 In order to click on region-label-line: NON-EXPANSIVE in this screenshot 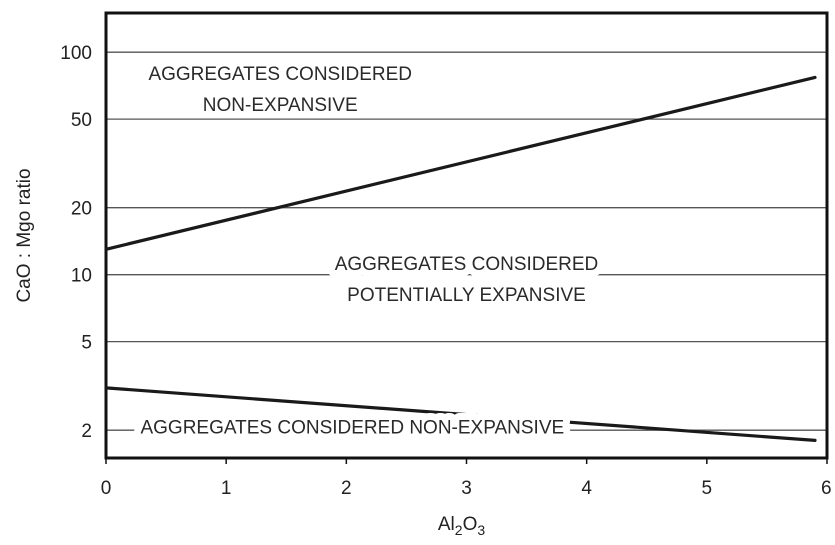, I will do `click(280, 105)`.